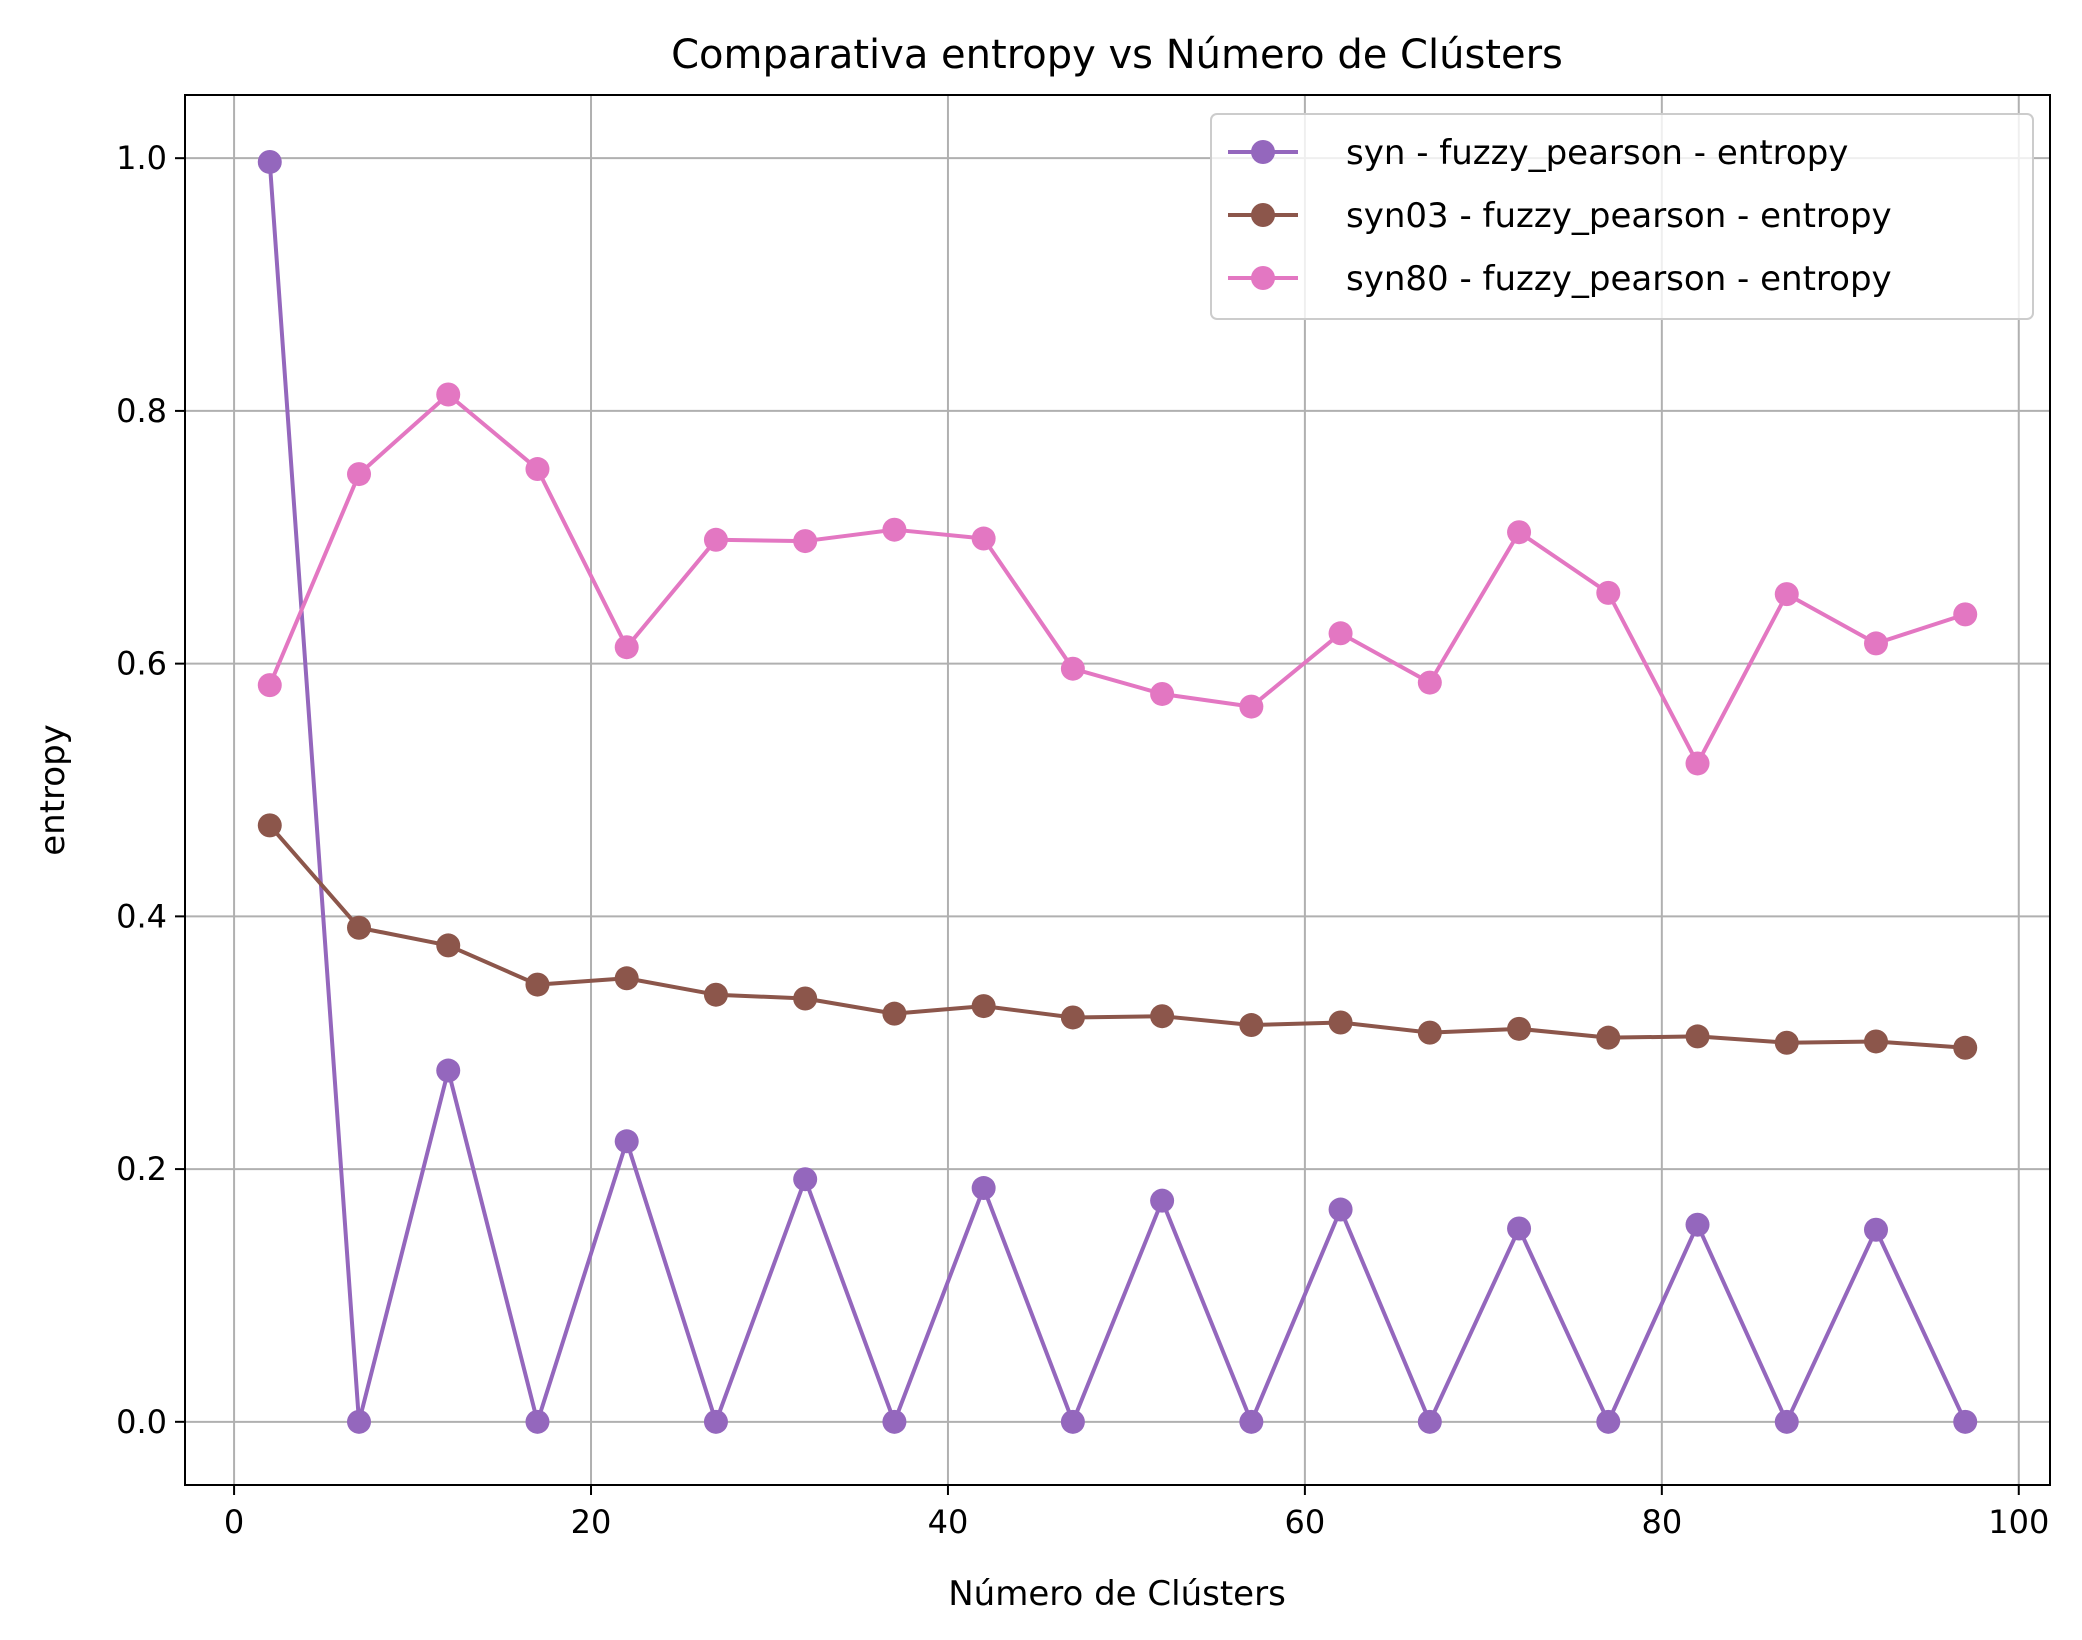  I want to click on legend-item: syn - fuzzy_pearson - entropy, so click(1538, 153).